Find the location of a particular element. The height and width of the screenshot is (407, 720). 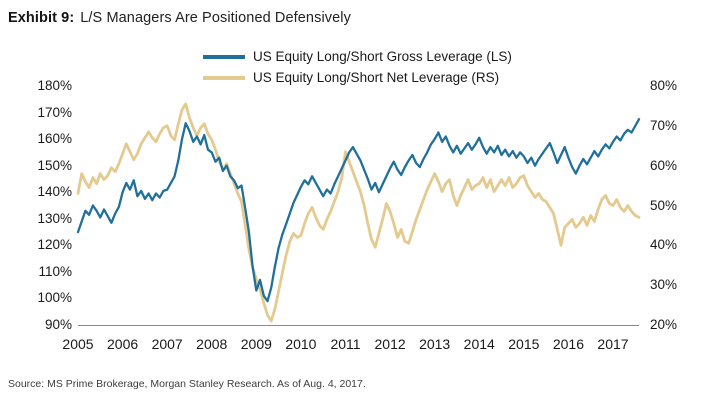

left-axis-tick: 90% is located at coordinates (58, 324).